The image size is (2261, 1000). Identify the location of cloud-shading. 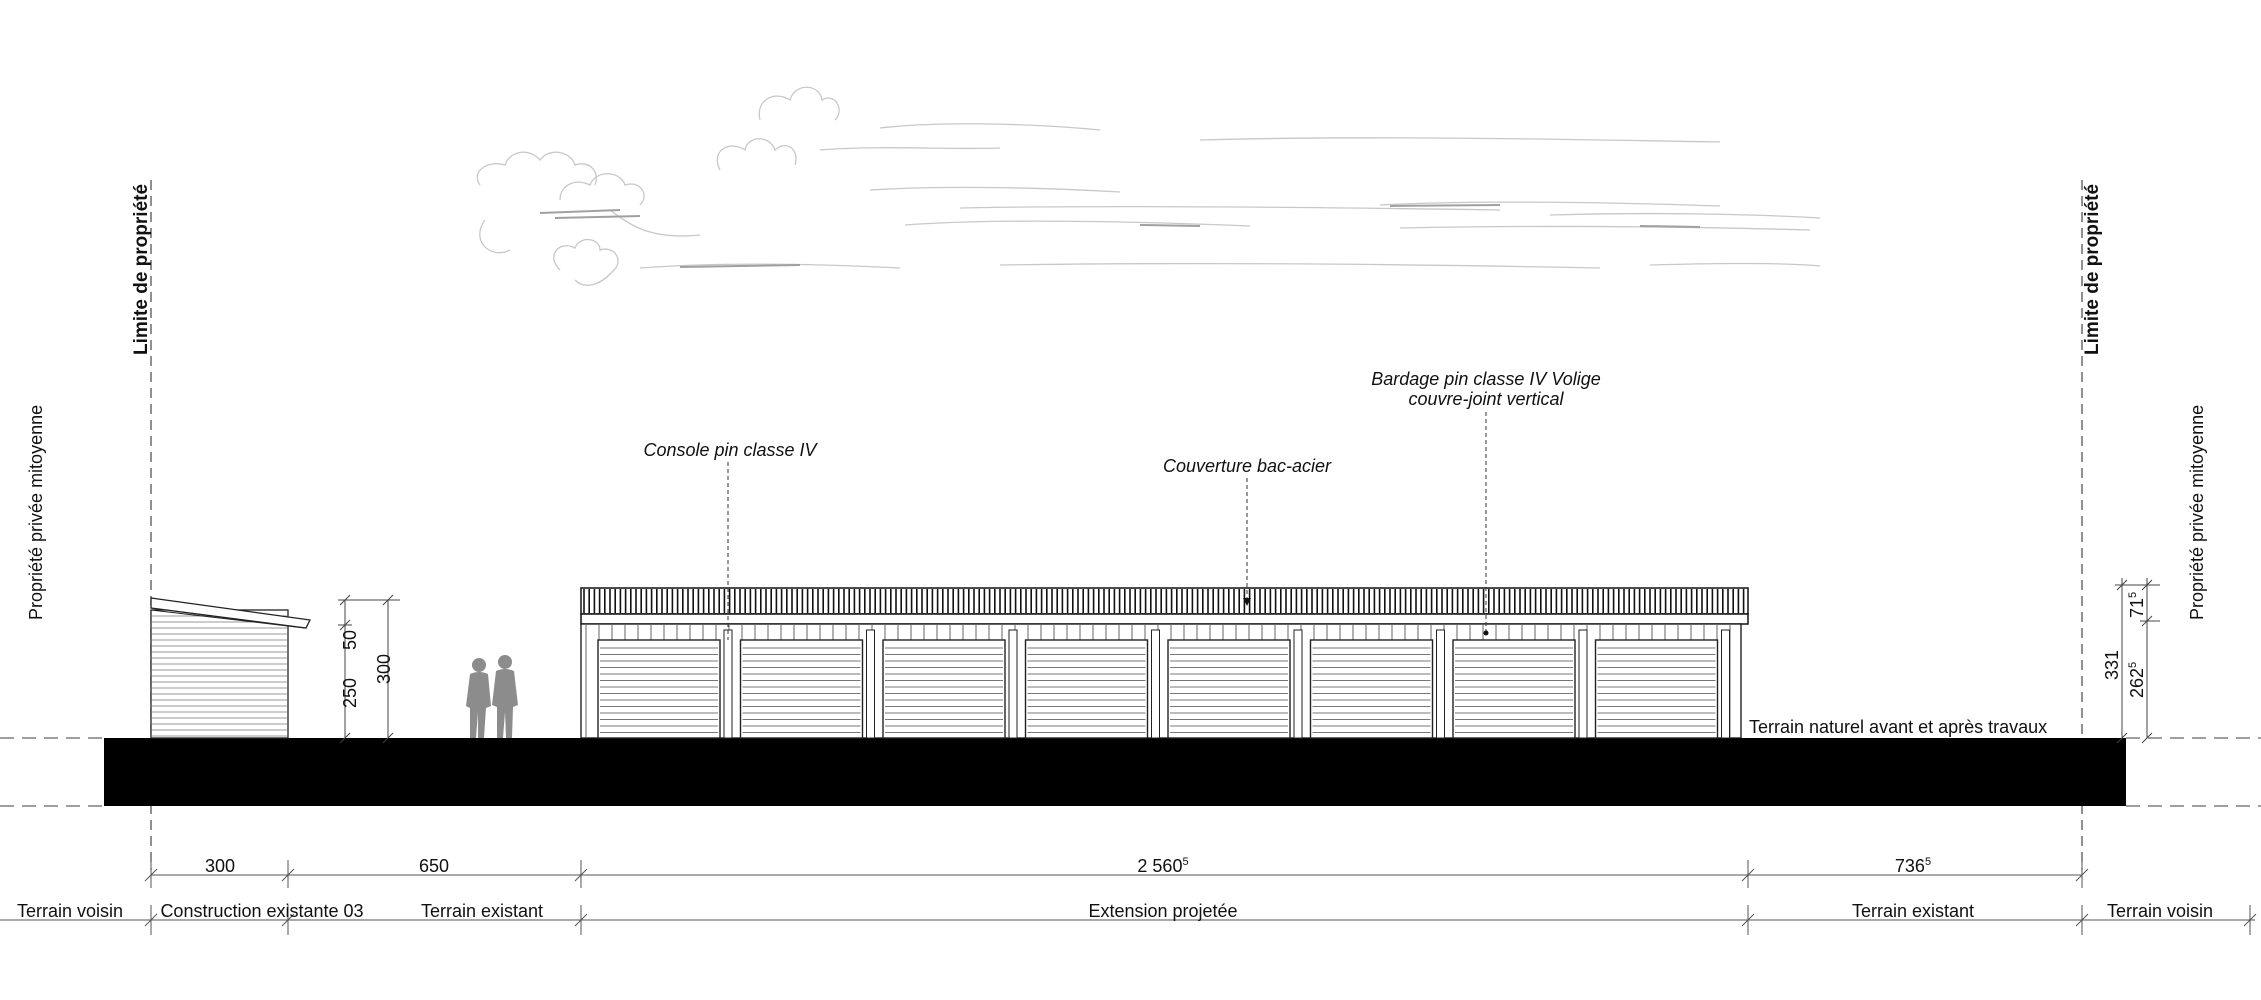
(1120, 236).